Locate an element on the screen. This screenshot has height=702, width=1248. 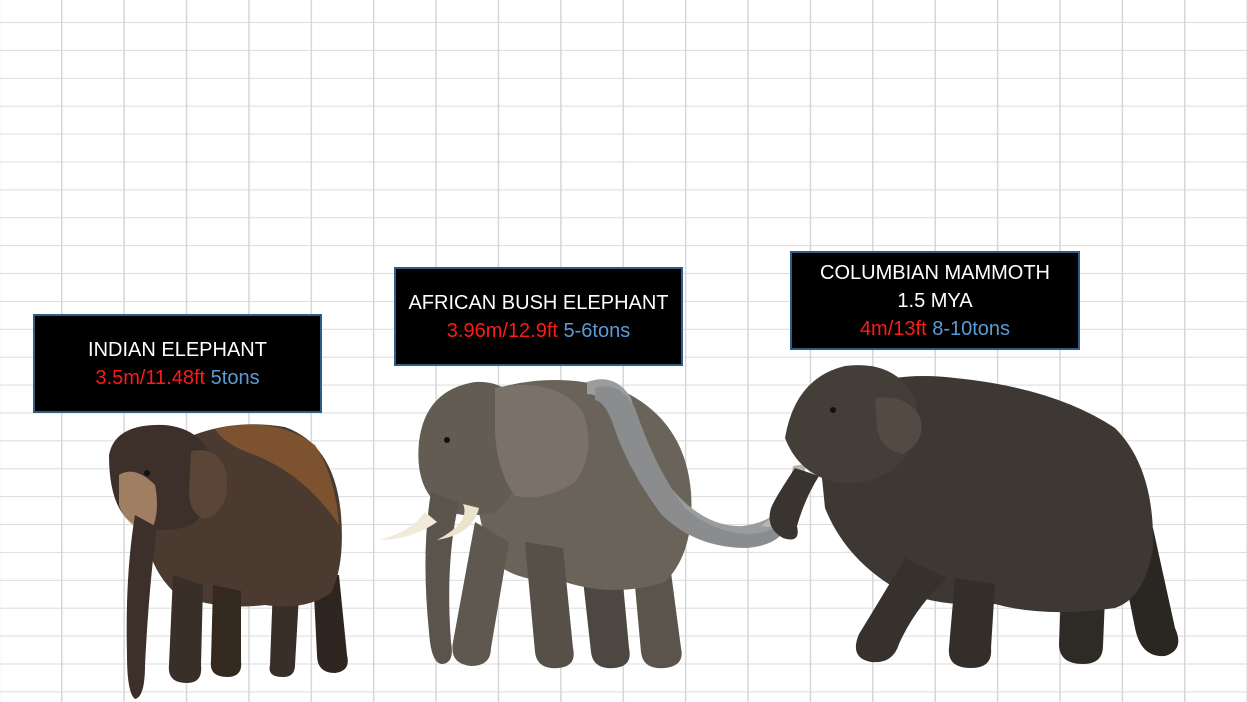
indian-elephant-name: INDIAN ELEPHANT is located at coordinates (177, 349).